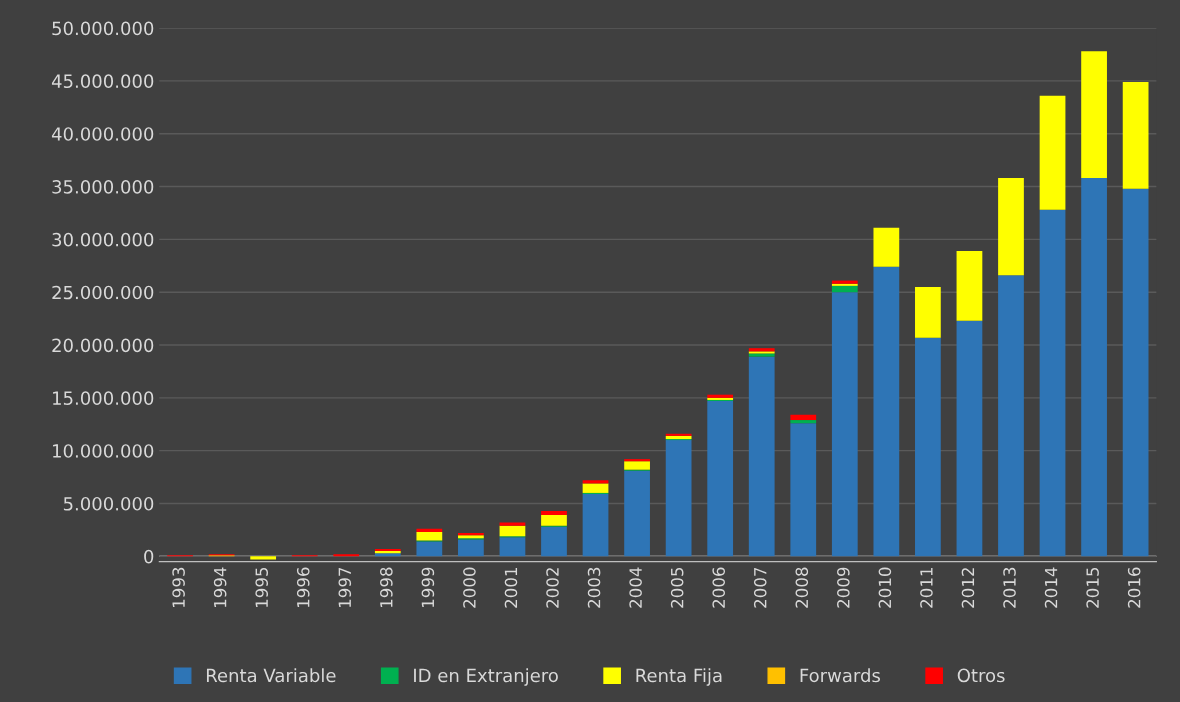  I want to click on x-tick-label: 2011, so click(926, 588).